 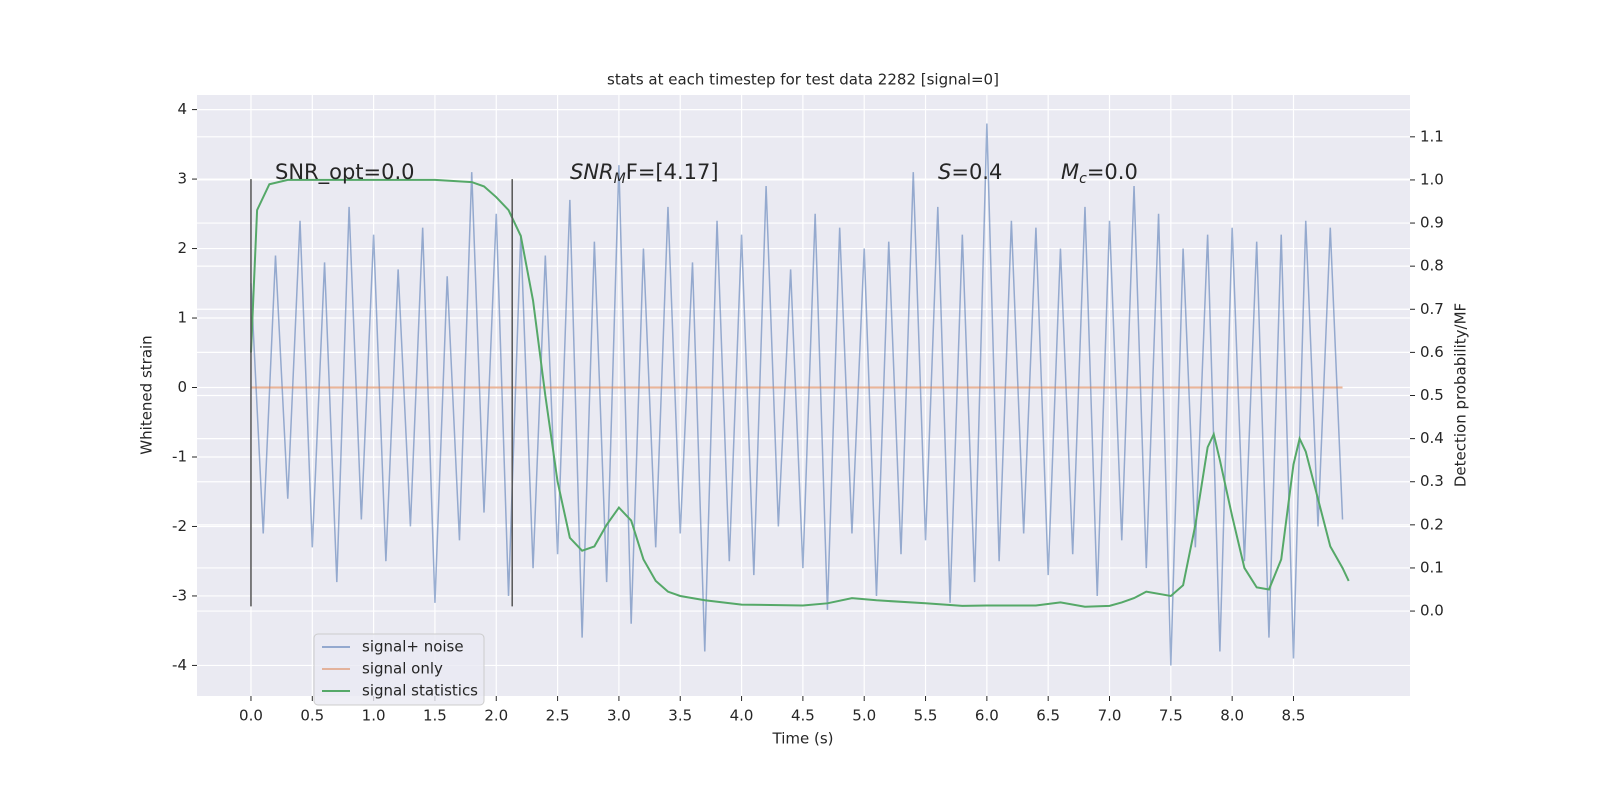 What do you see at coordinates (1083, 179) in the screenshot?
I see `annotation-subscript: c` at bounding box center [1083, 179].